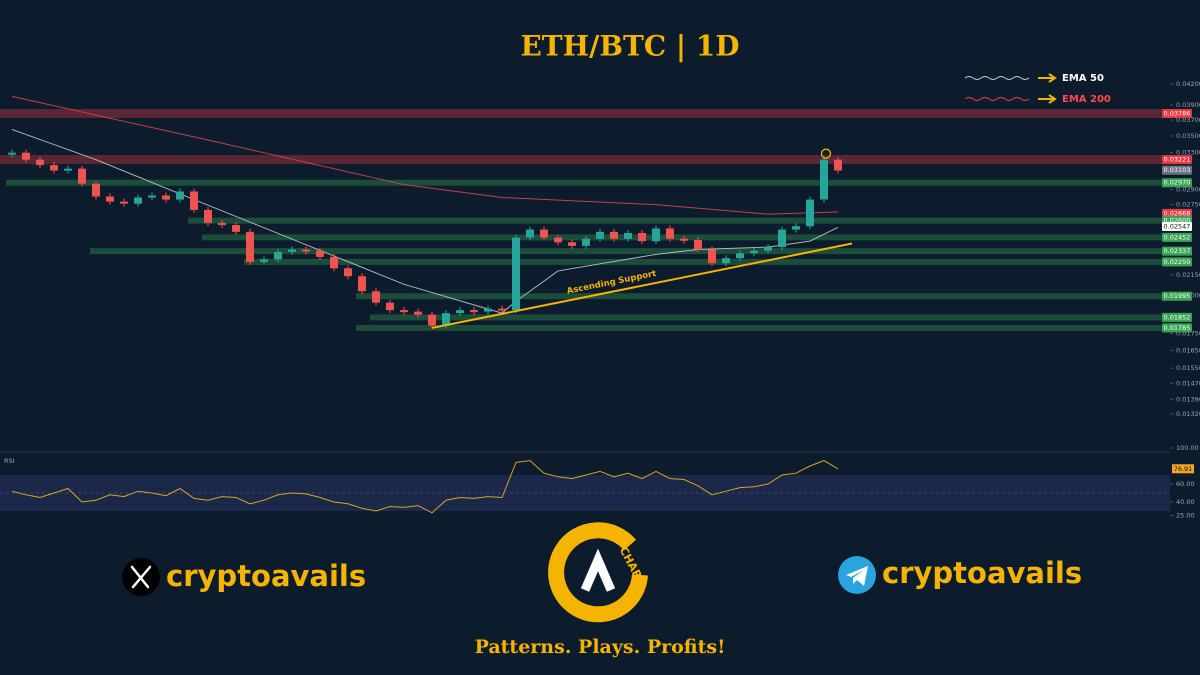 The height and width of the screenshot is (675, 1200). What do you see at coordinates (982, 573) in the screenshot?
I see `telegram-handle: cryptoavails` at bounding box center [982, 573].